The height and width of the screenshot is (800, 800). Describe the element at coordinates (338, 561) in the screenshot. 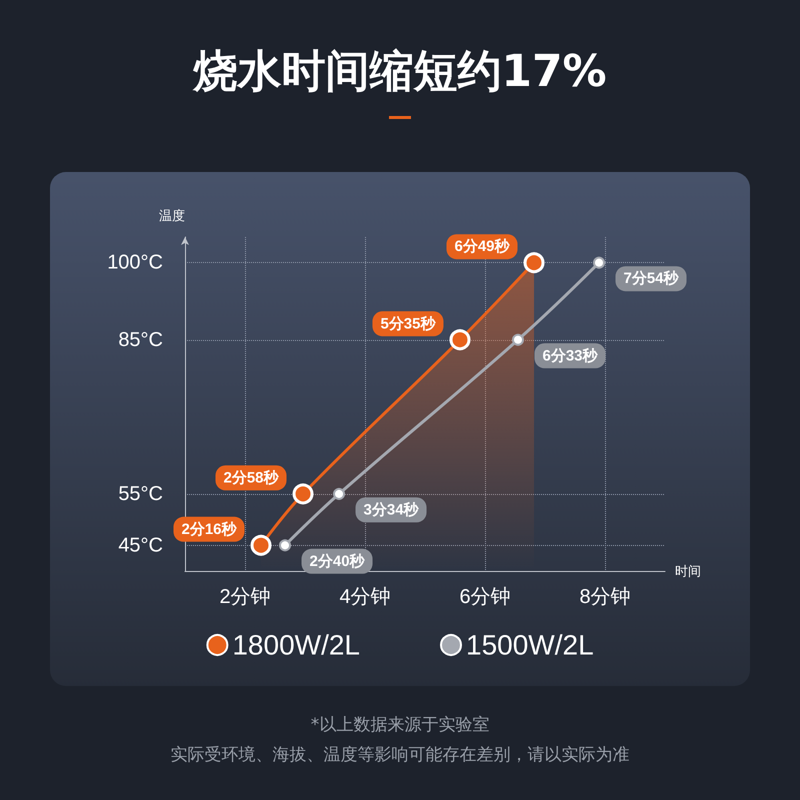

I see `annotation: 2分40秒` at that location.